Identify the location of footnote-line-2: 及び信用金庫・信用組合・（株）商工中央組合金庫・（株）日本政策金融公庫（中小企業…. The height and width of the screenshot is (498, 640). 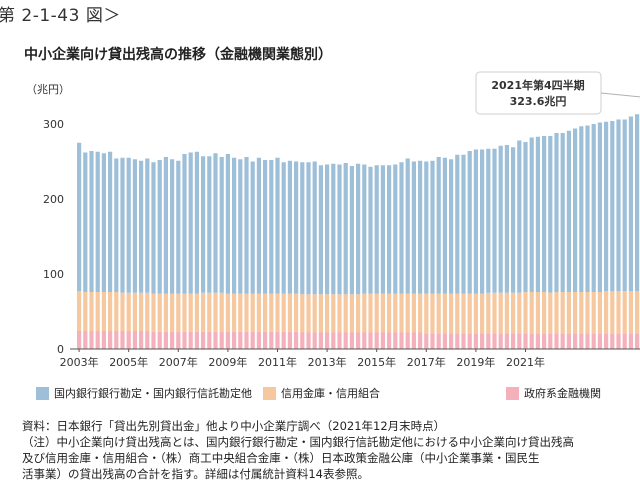
(281, 458).